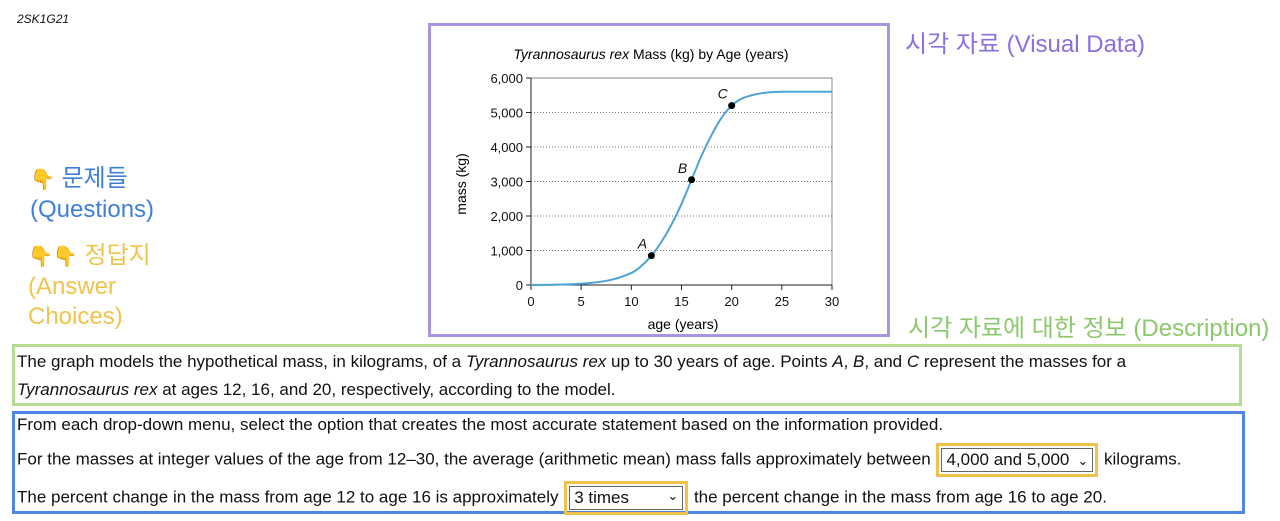 This screenshot has height=521, width=1280. I want to click on answer-choice-1-highlight: 4,000 and 5,000 ⌄, so click(1017, 460).